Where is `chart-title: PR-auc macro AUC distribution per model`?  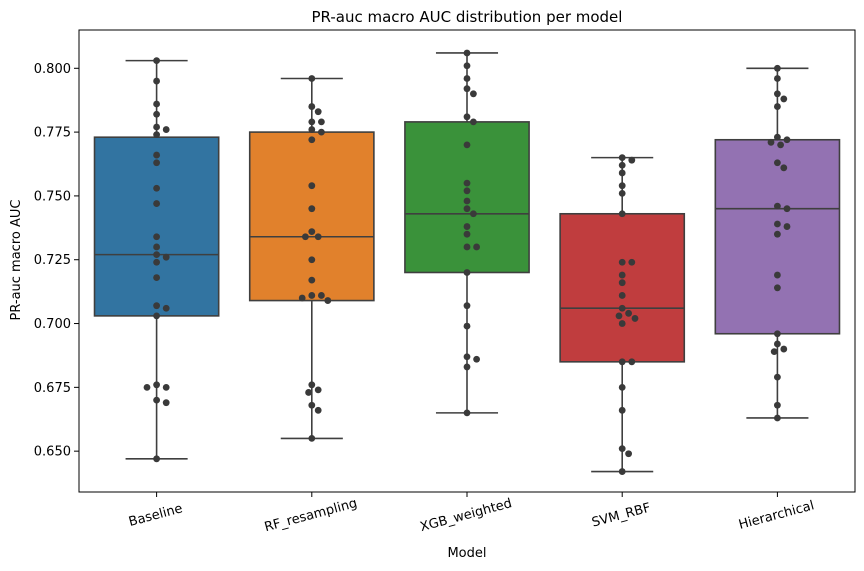
chart-title: PR-auc macro AUC distribution per model is located at coordinates (467, 17).